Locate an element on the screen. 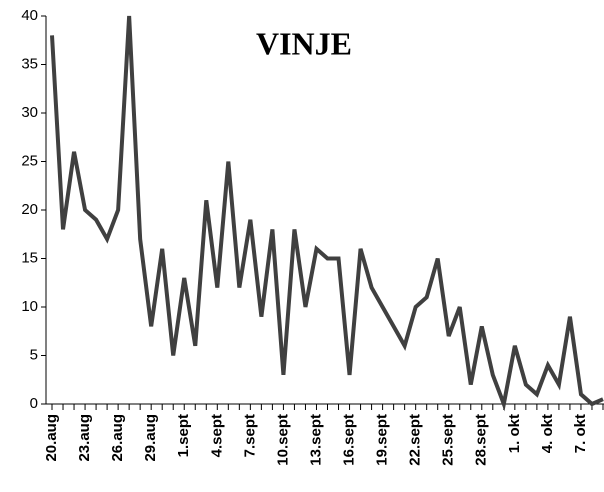 Image resolution: width=604 pixels, height=492 pixels. x-tick-label: 26.aug is located at coordinates (117, 438).